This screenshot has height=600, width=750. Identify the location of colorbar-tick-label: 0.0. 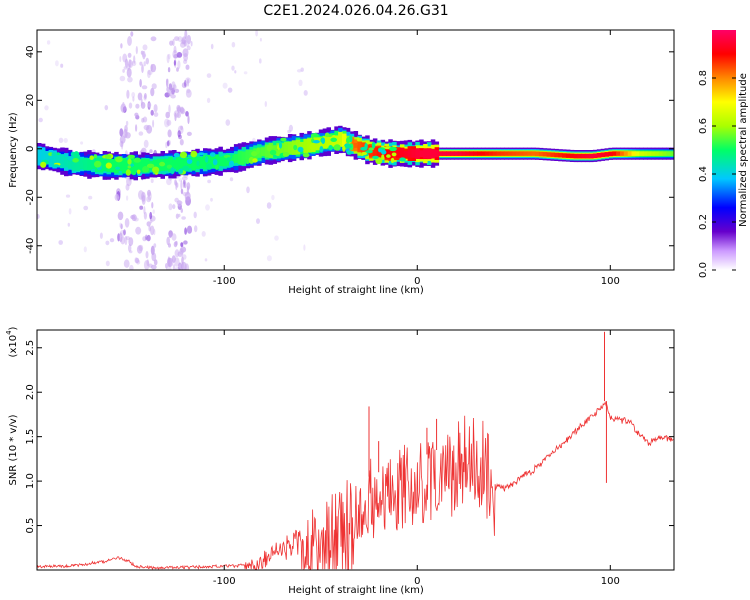
(703, 270).